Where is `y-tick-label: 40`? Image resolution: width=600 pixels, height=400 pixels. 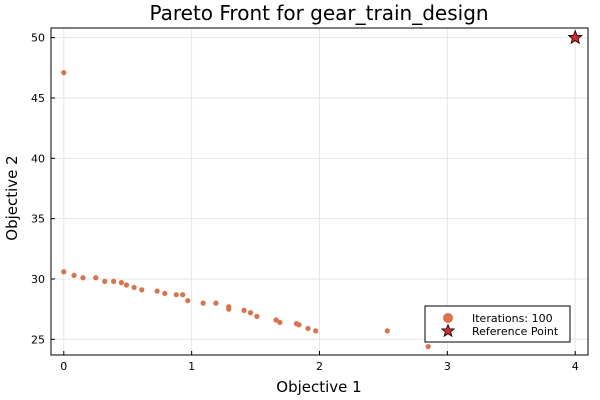
y-tick-label: 40 is located at coordinates (38, 158).